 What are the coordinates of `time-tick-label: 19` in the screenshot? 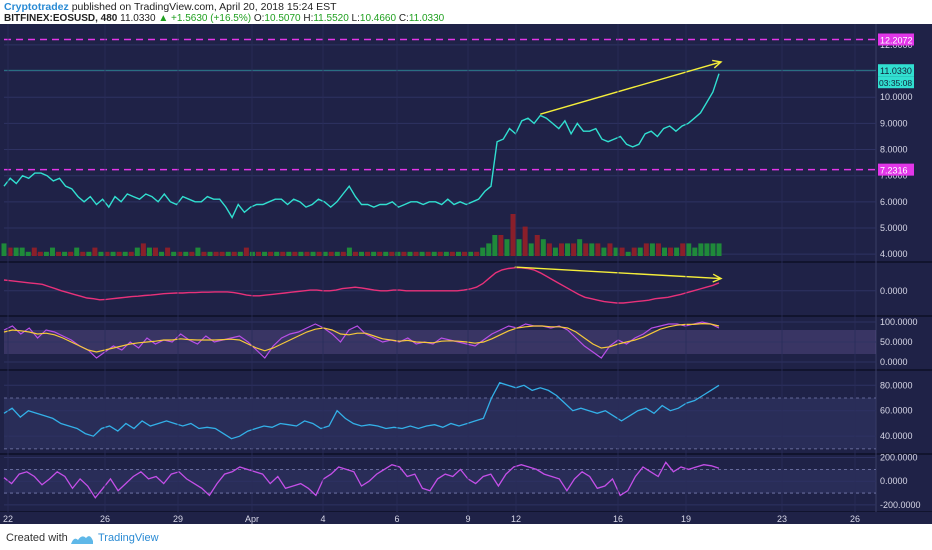 It's located at (686, 519).